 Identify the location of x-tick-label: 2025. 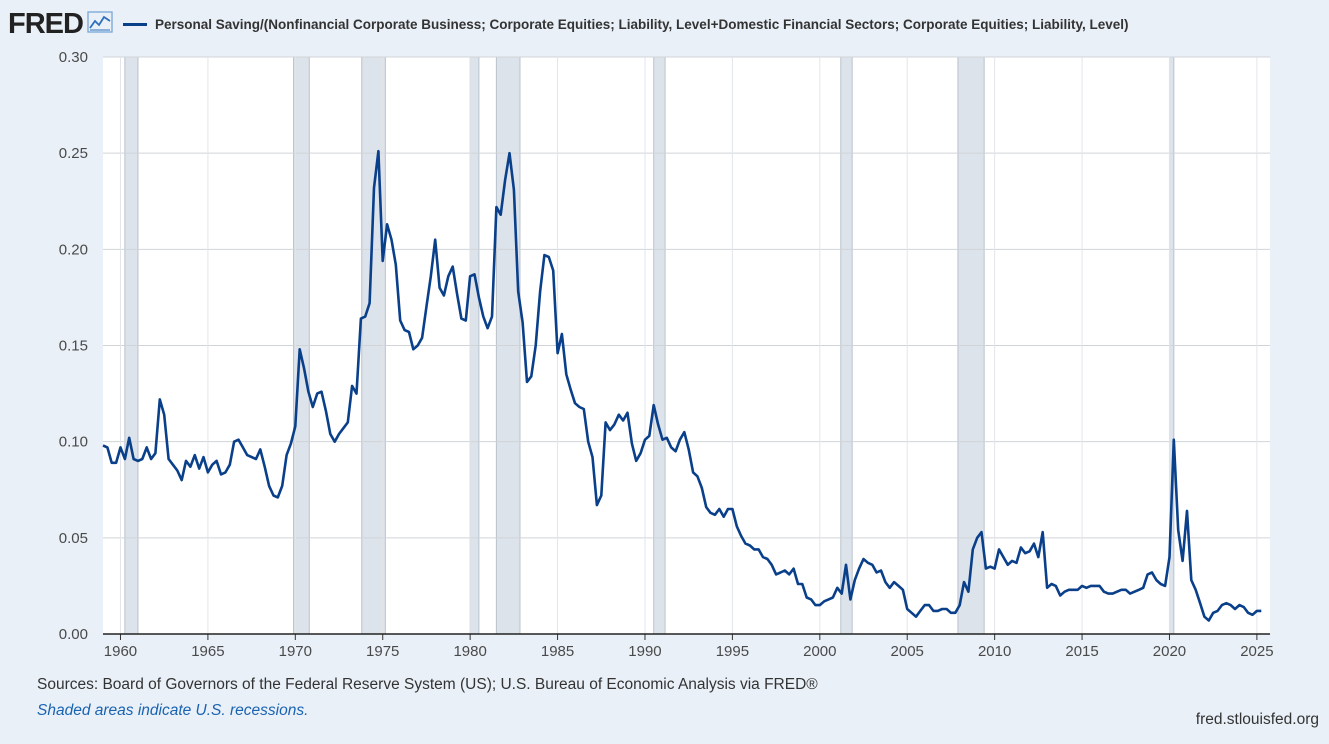
(1256, 651).